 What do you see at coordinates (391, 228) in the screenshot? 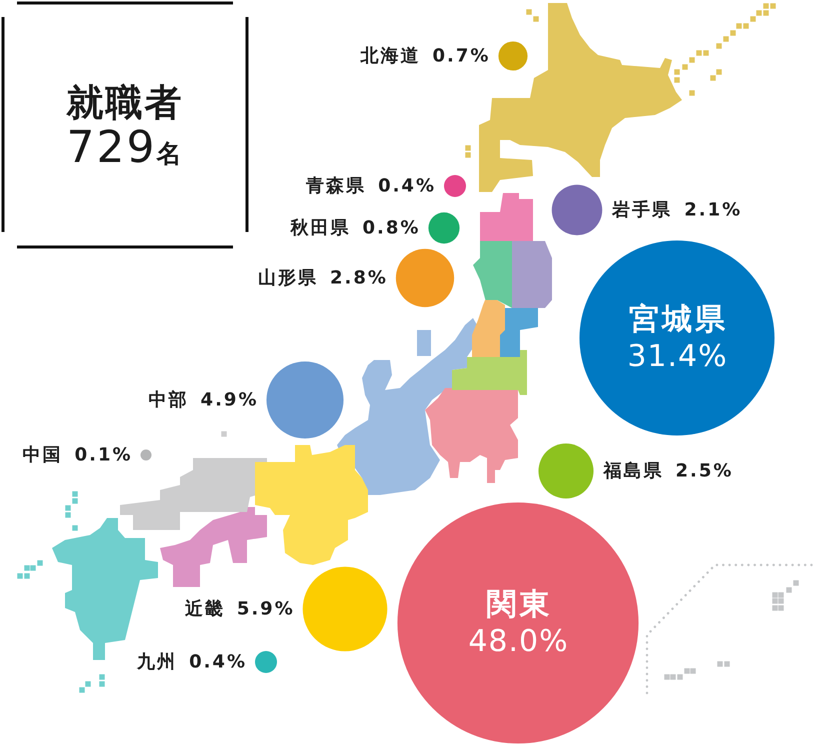
I see `data-label: 0.8%` at bounding box center [391, 228].